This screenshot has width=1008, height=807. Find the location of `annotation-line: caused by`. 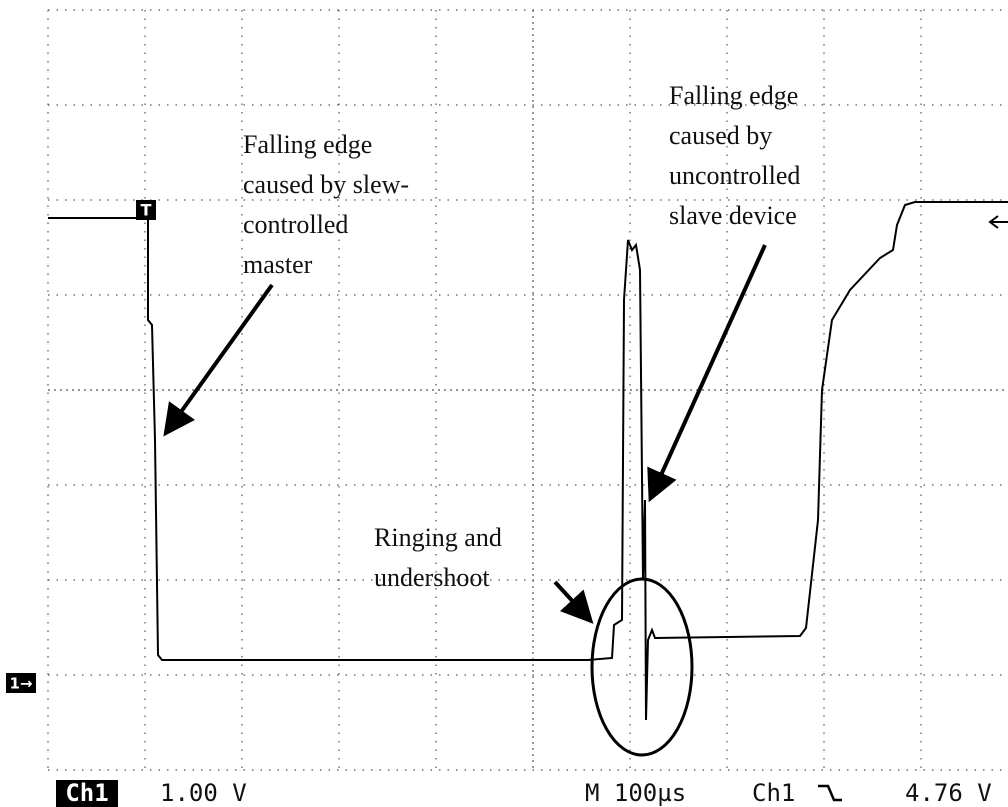

annotation-line: caused by is located at coordinates (720, 135).